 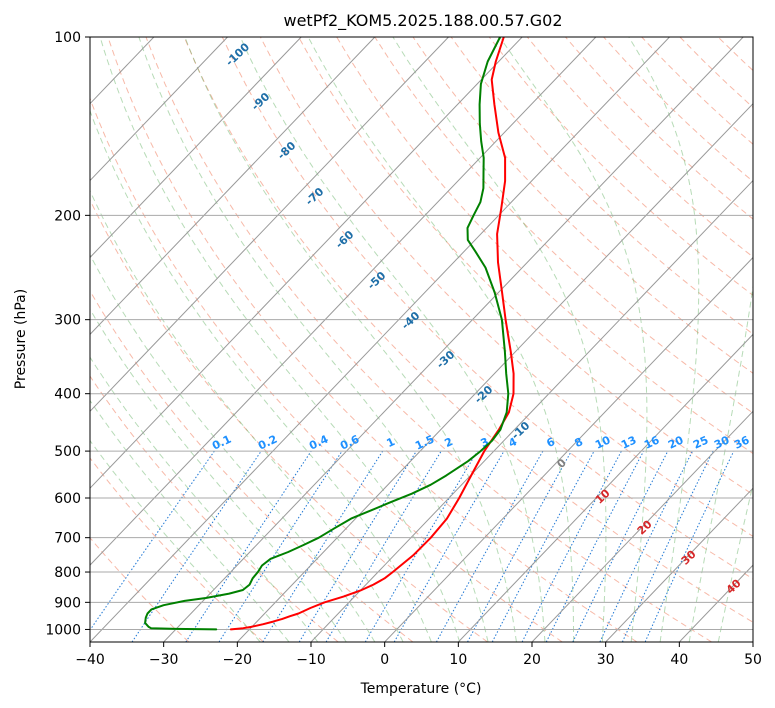 I want to click on isotherm-label: 0, so click(x=561, y=463).